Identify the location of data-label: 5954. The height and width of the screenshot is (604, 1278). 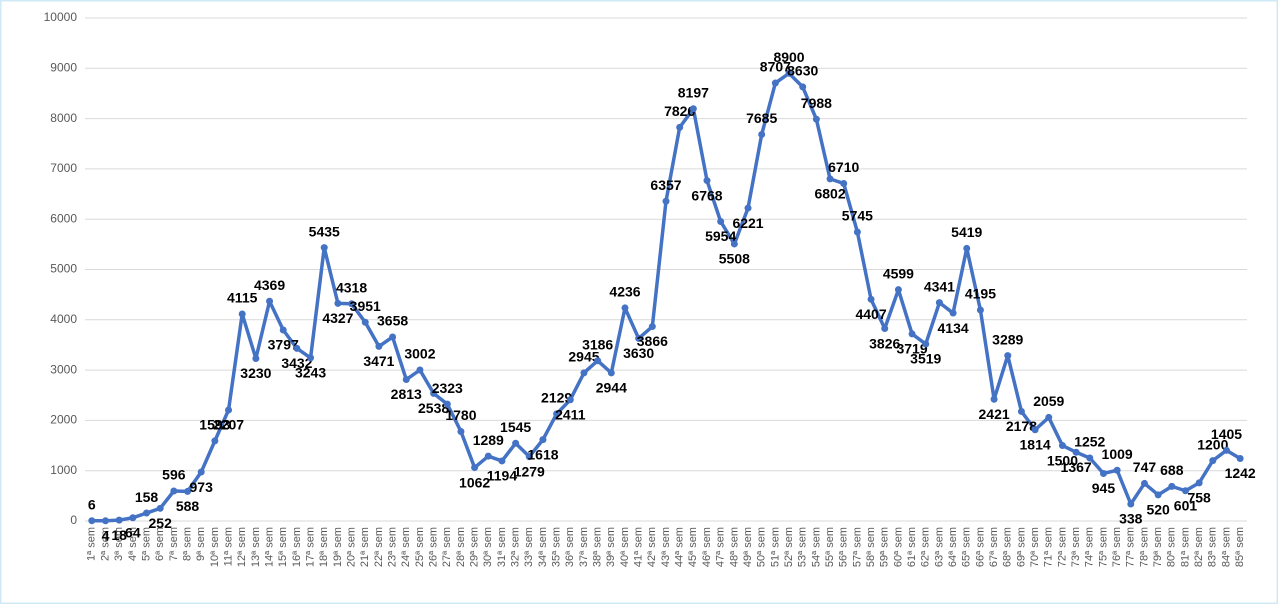
(720, 236).